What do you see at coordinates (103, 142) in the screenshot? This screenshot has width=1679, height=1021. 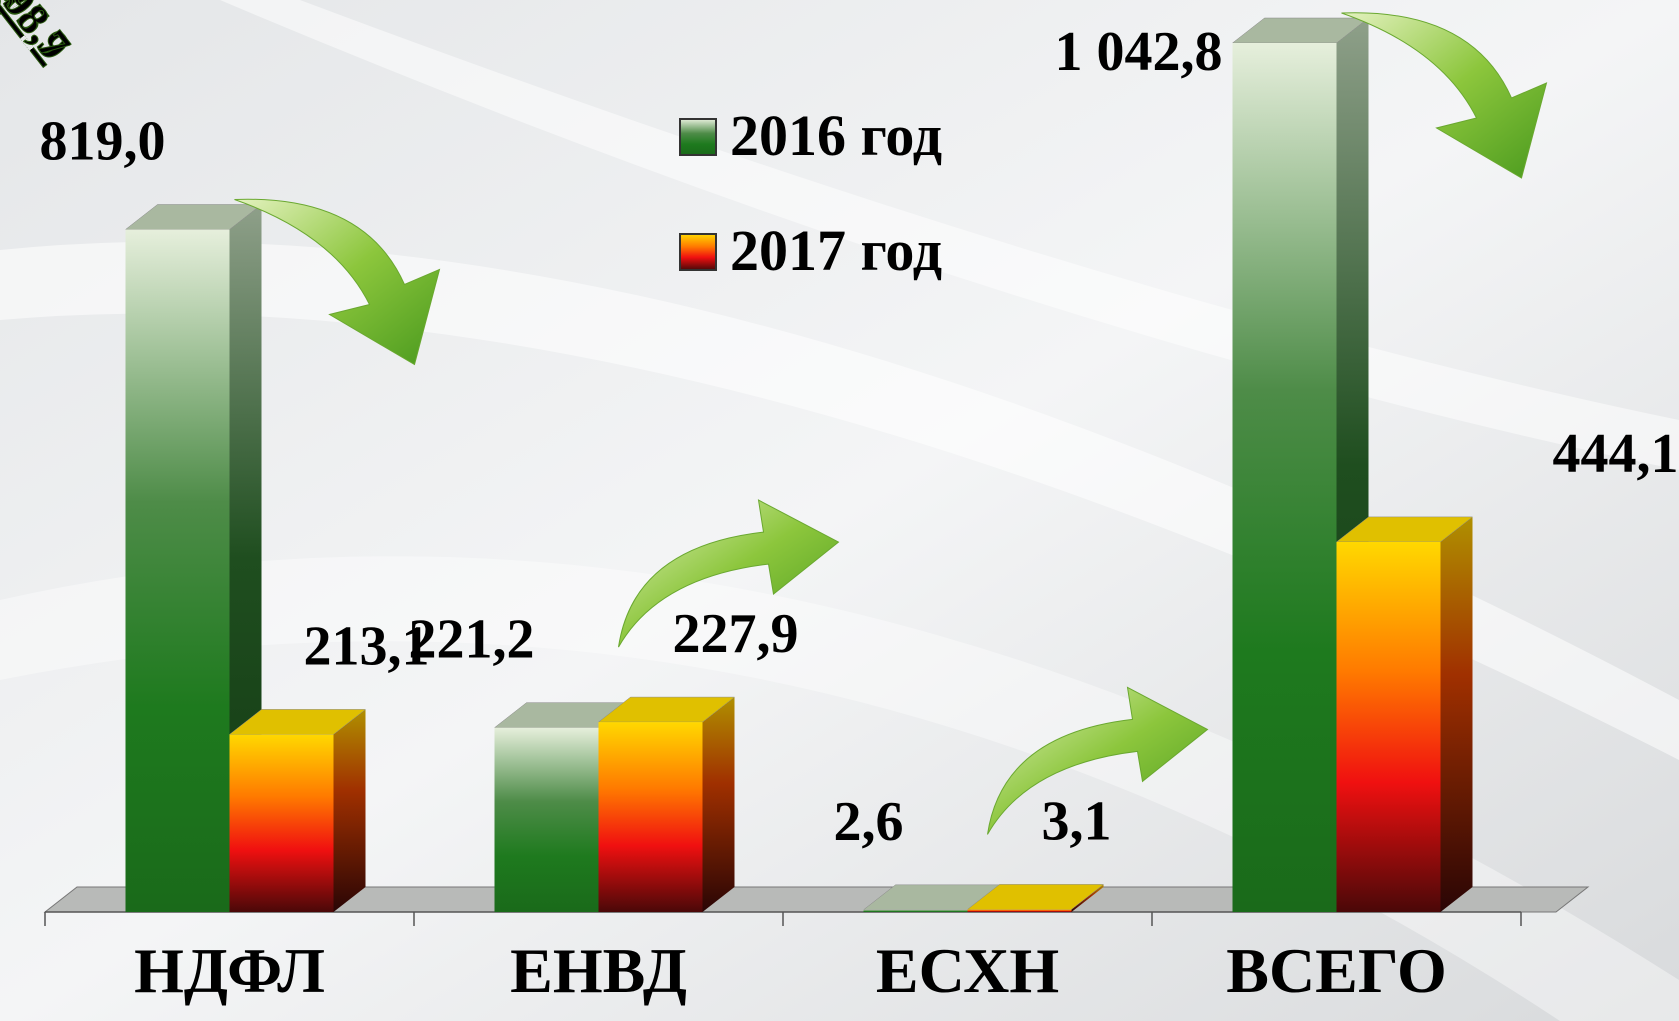 I see `value-label: 819,0` at bounding box center [103, 142].